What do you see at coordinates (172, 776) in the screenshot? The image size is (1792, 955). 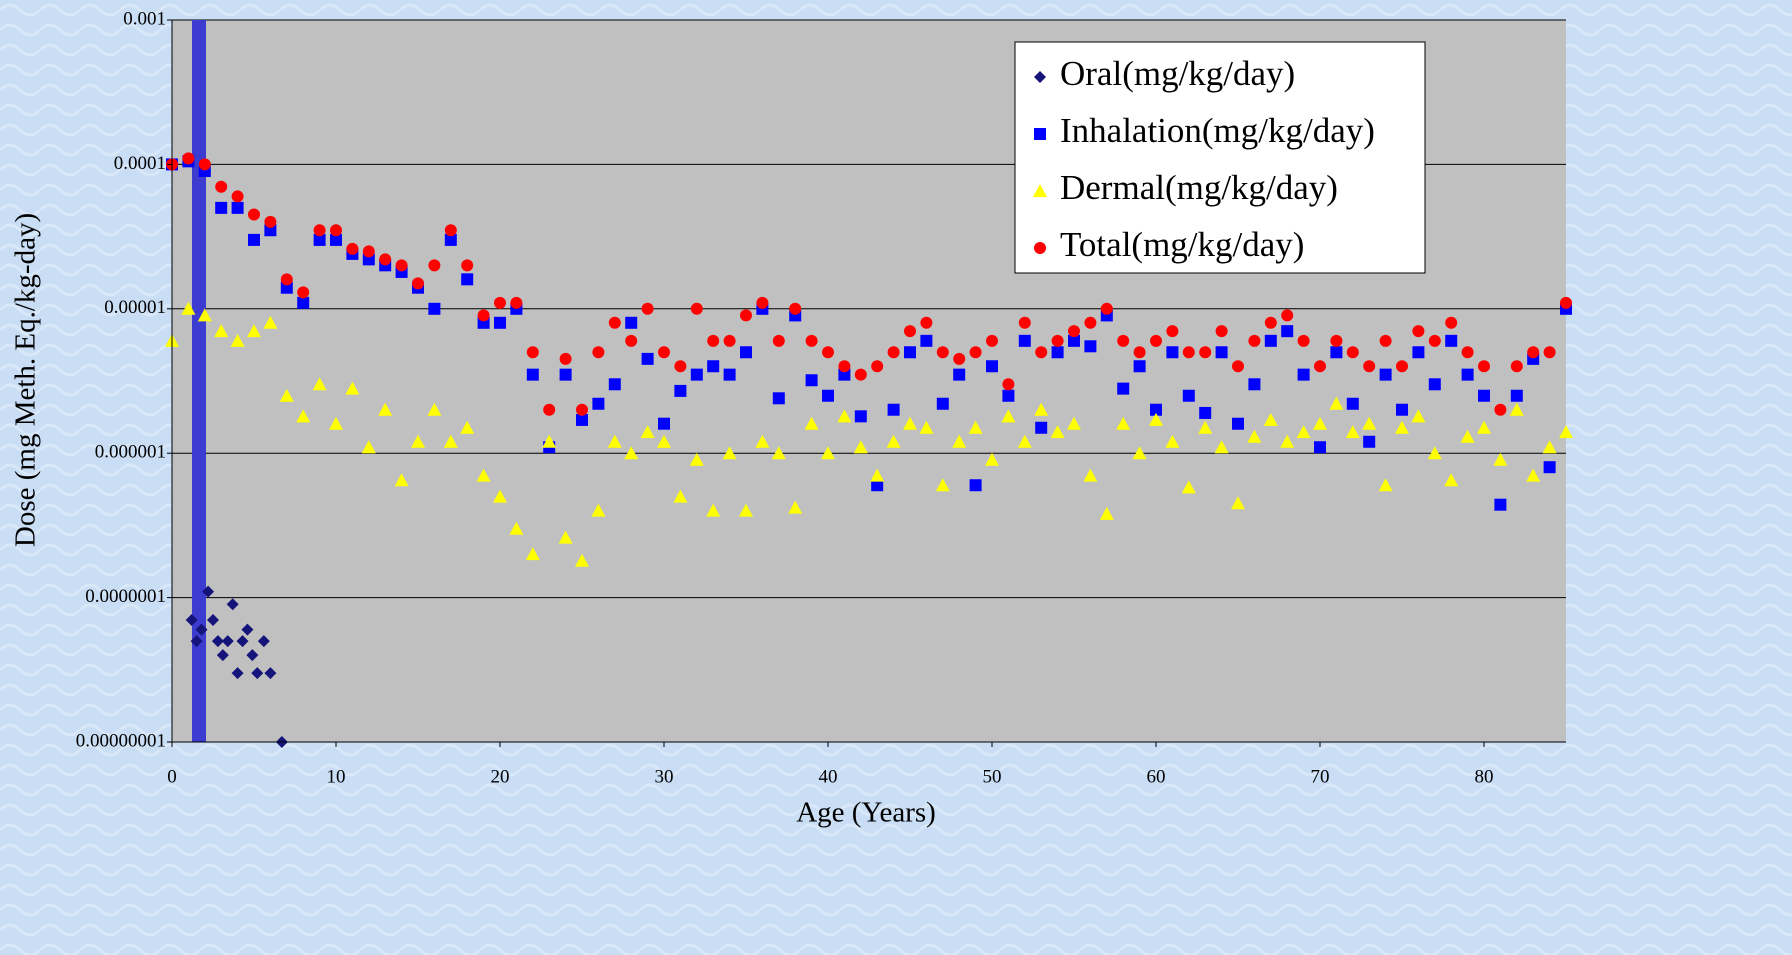 I see `x-tick-label: 0` at bounding box center [172, 776].